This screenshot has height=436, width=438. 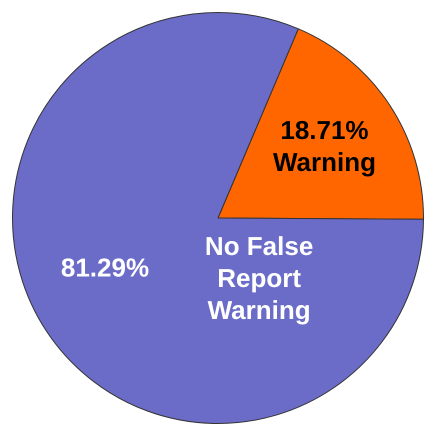 What do you see at coordinates (324, 162) in the screenshot?
I see `slice-label: Warning` at bounding box center [324, 162].